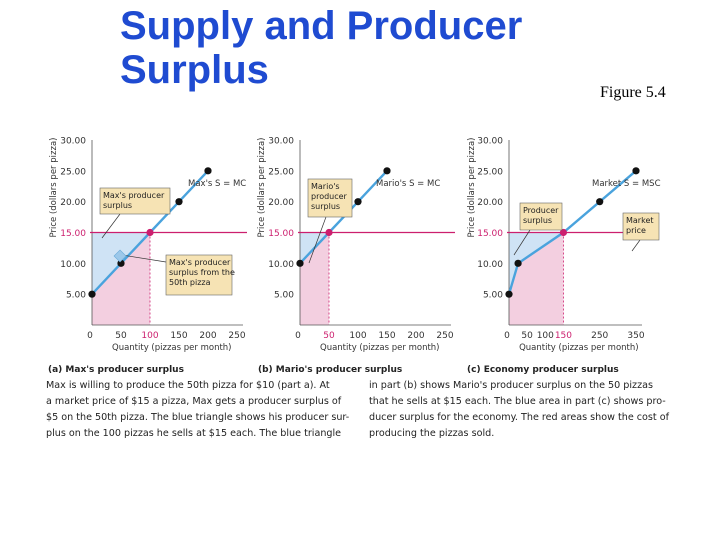 This screenshot has width=720, height=540. Describe the element at coordinates (626, 184) in the screenshot. I see `series-label: Market S = MSC` at that location.